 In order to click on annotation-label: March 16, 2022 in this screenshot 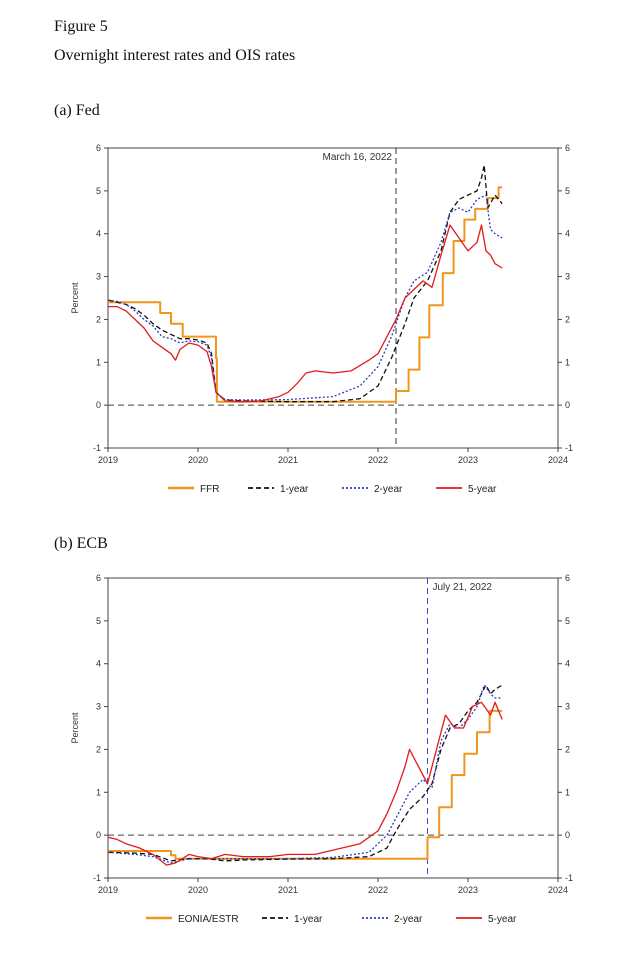, I will do `click(358, 157)`.